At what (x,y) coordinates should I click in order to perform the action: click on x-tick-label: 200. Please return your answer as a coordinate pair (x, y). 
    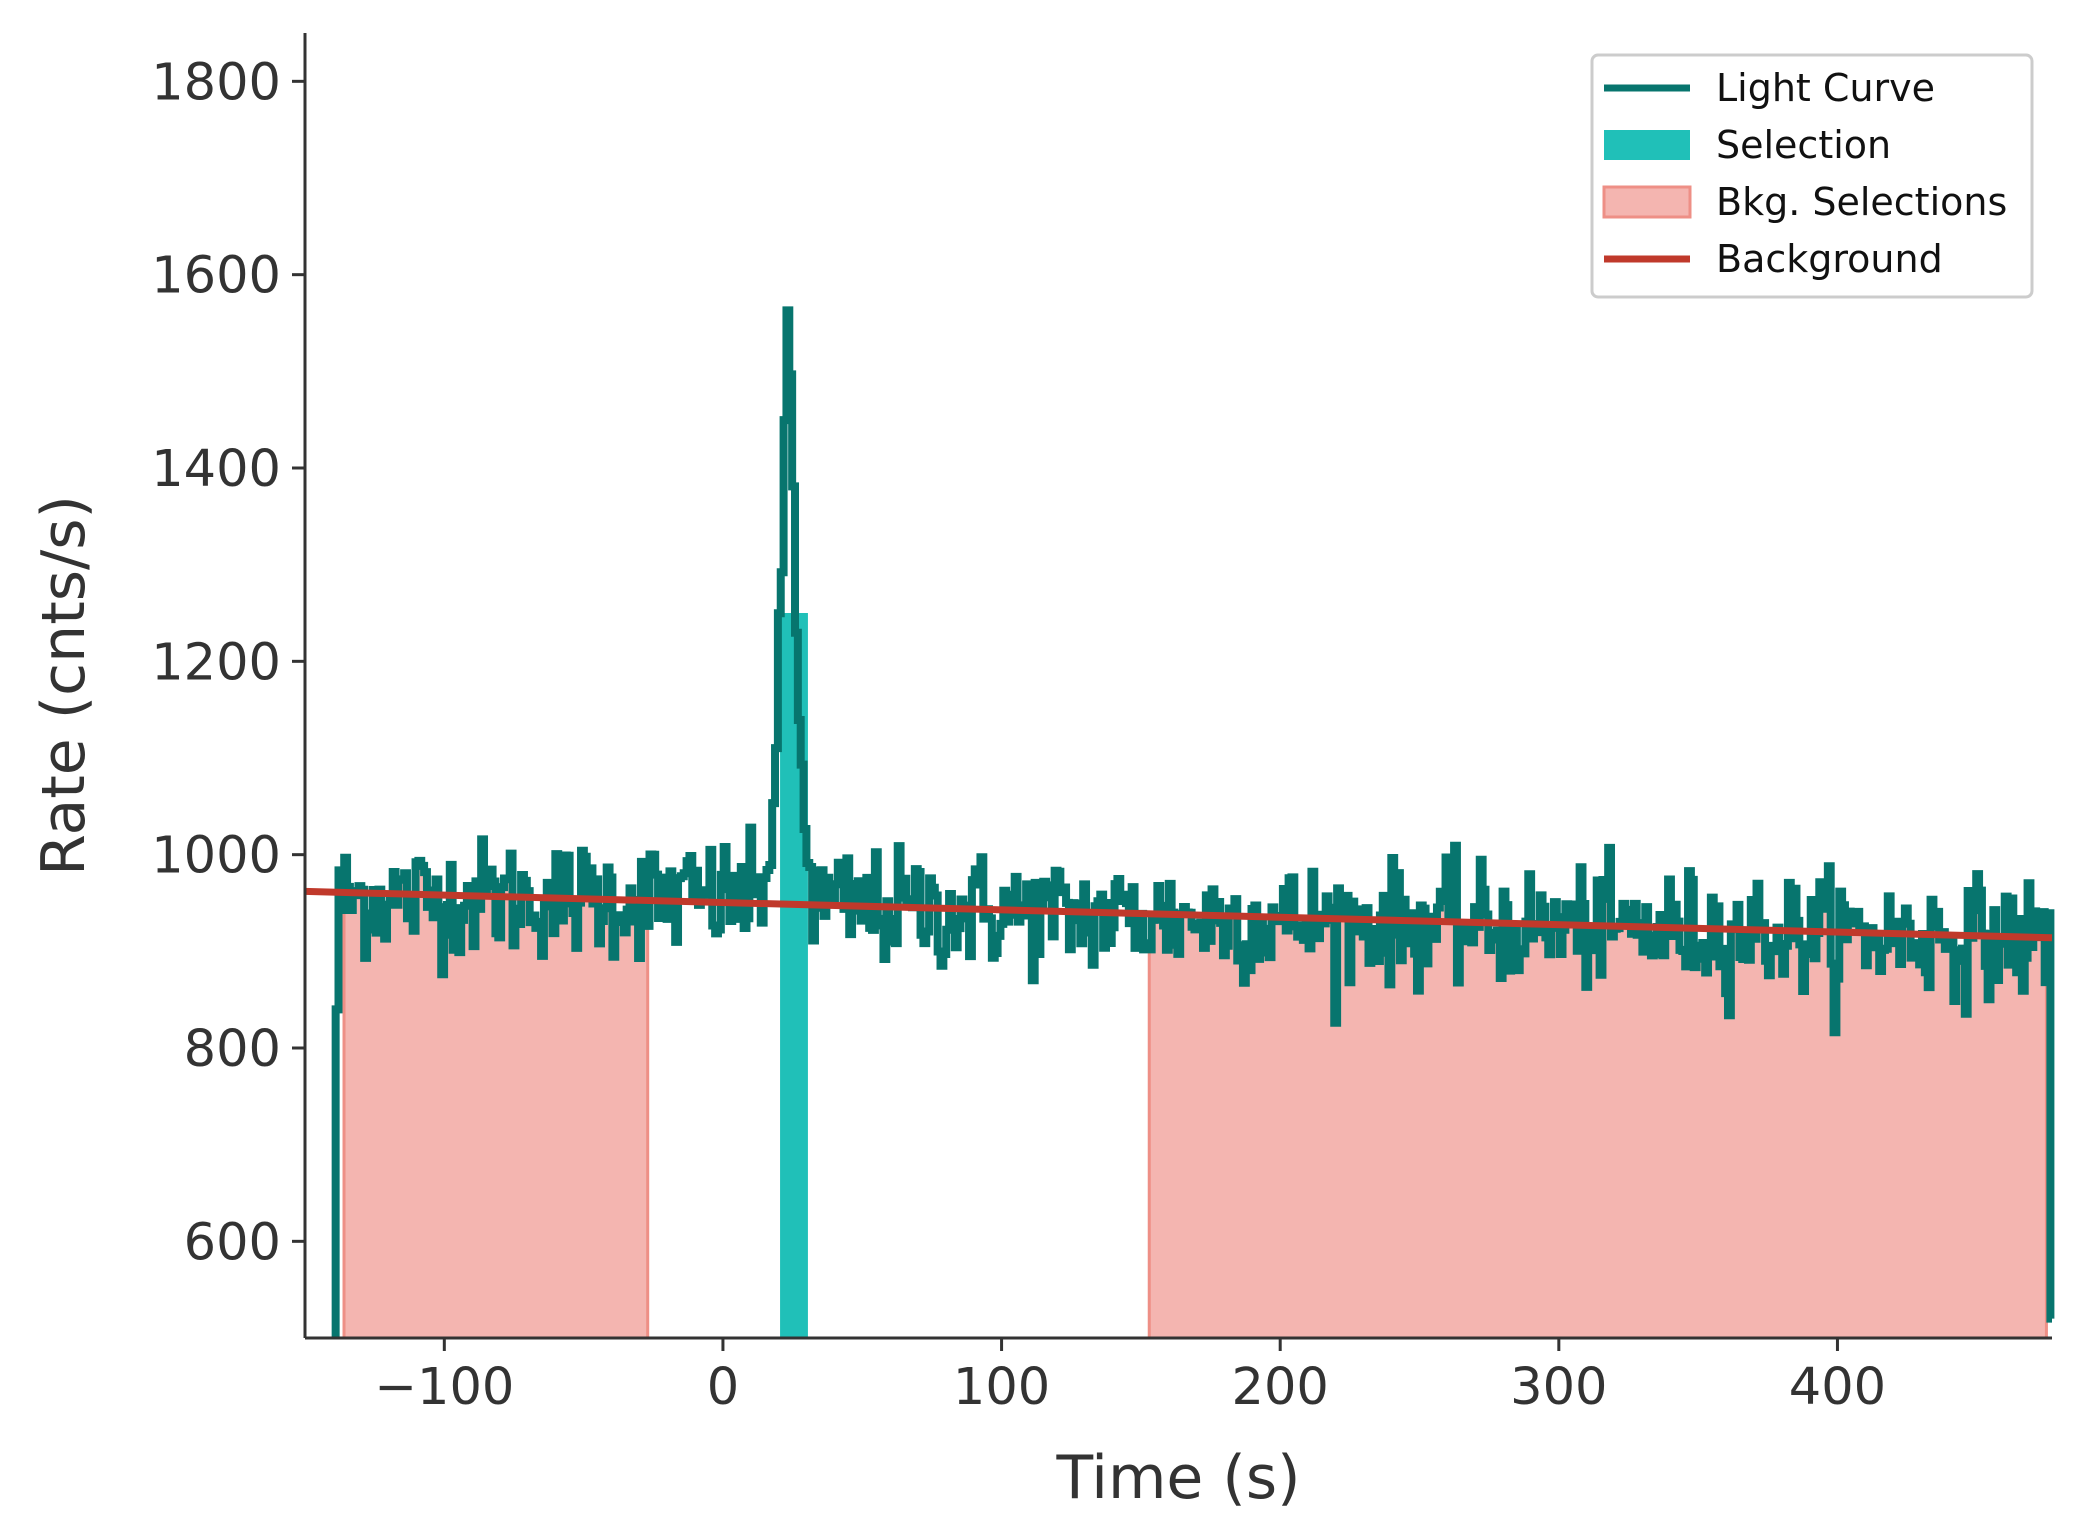
    Looking at the image, I should click on (1280, 1387).